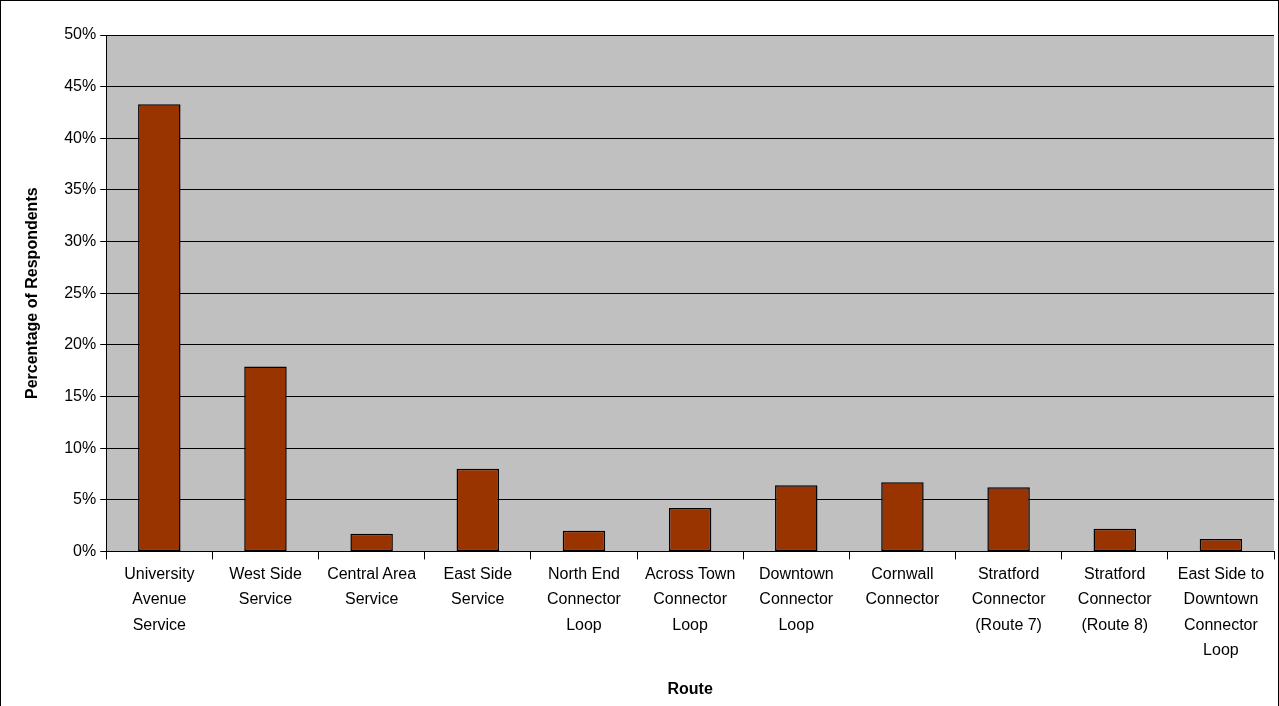  I want to click on x-tick-label: Cornwall Connector, so click(903, 586).